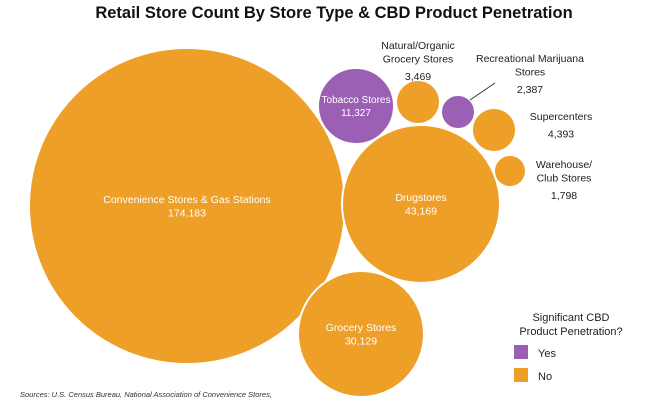 The image size is (669, 403). I want to click on legend-swatch-yes, so click(521, 352).